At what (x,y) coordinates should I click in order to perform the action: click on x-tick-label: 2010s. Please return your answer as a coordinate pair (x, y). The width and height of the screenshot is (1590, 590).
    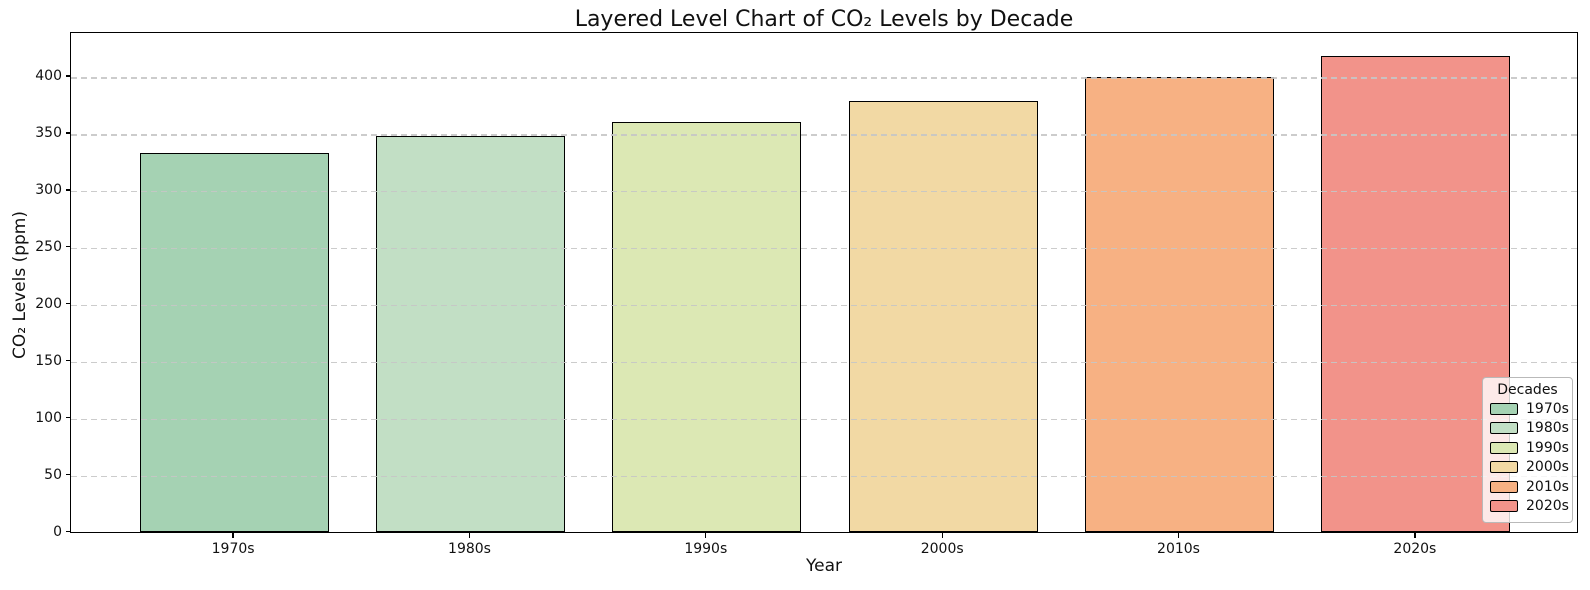
    Looking at the image, I should click on (1178, 549).